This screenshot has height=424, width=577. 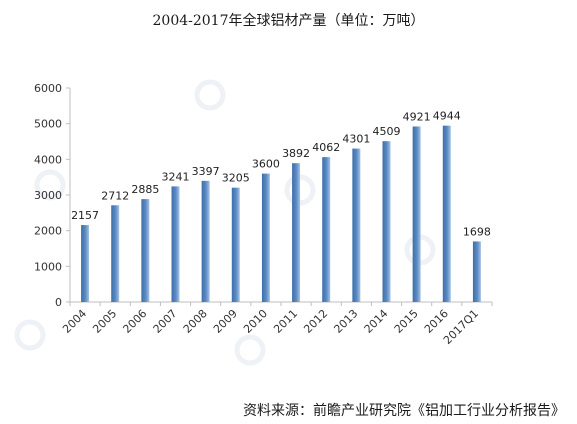 What do you see at coordinates (48, 195) in the screenshot?
I see `y-tick-label: 3000` at bounding box center [48, 195].